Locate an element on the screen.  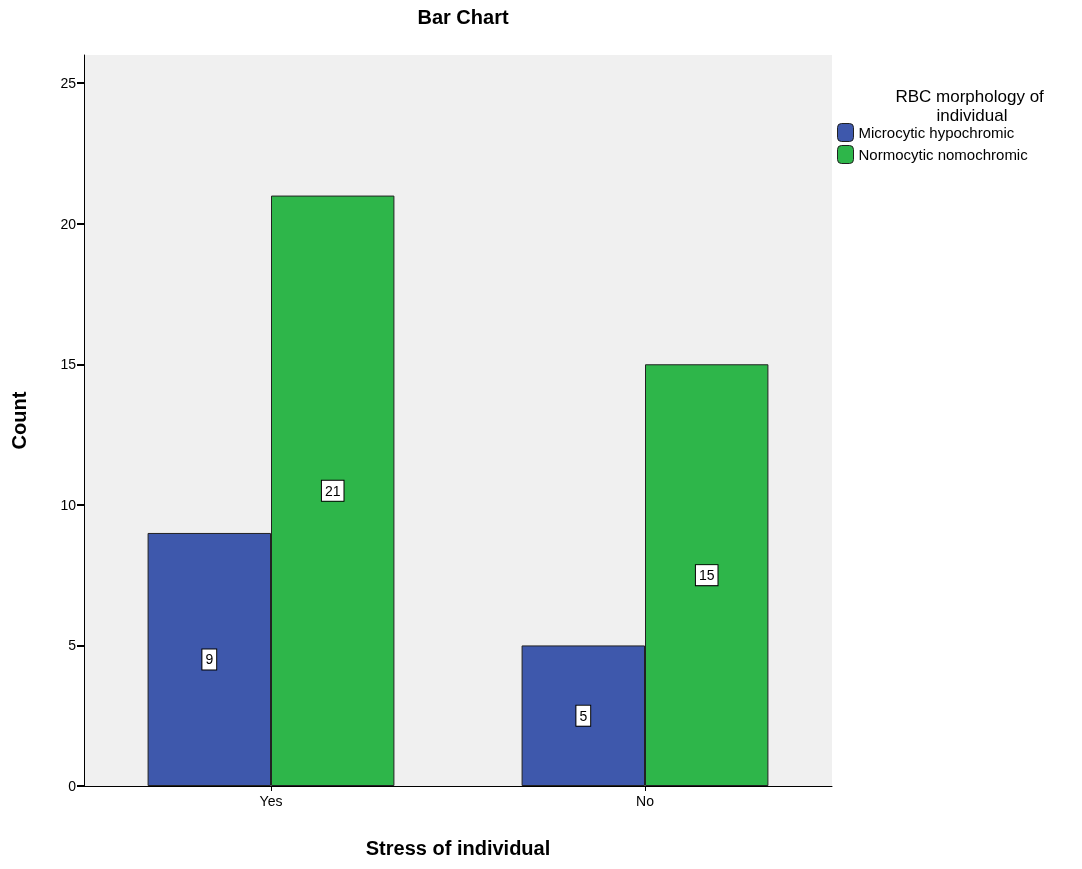
y-tick-label: 15 is located at coordinates (68, 364).